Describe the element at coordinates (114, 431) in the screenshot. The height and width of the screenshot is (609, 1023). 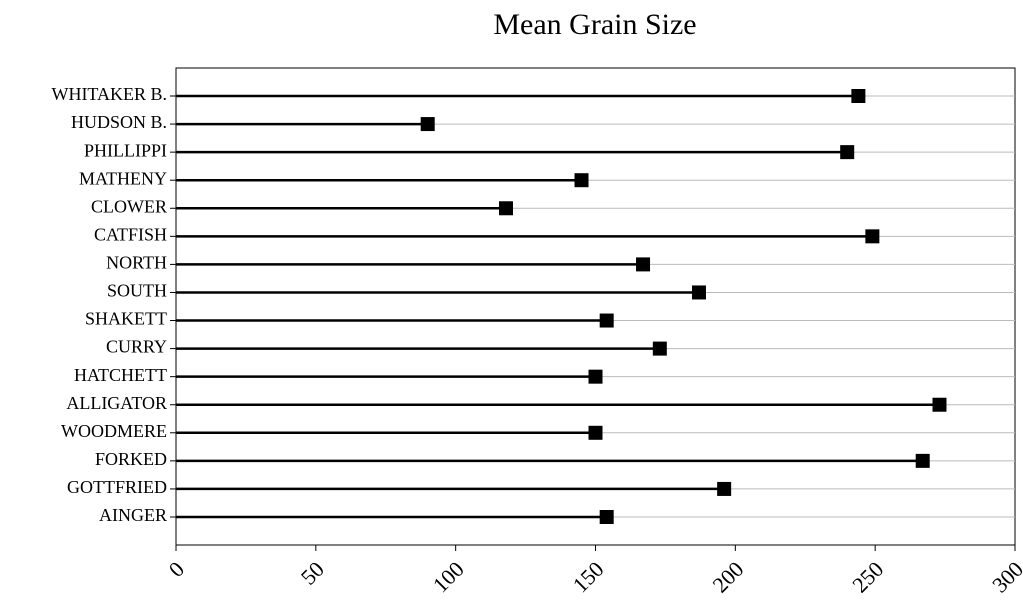
I see `y-tick-label: WOODMERE` at that location.